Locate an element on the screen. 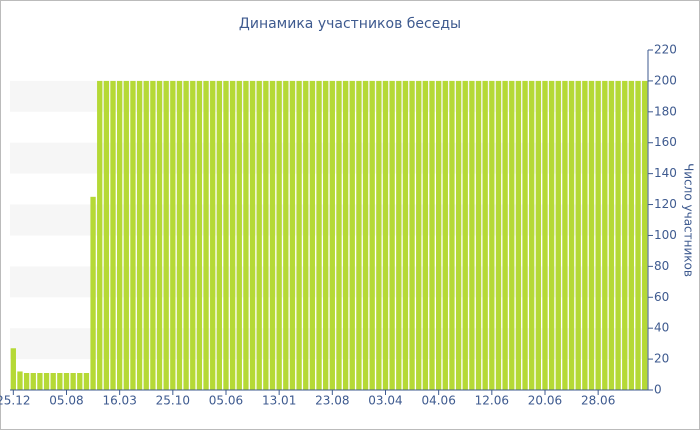 The height and width of the screenshot is (430, 700). y-tick-label: 180 is located at coordinates (665, 111).